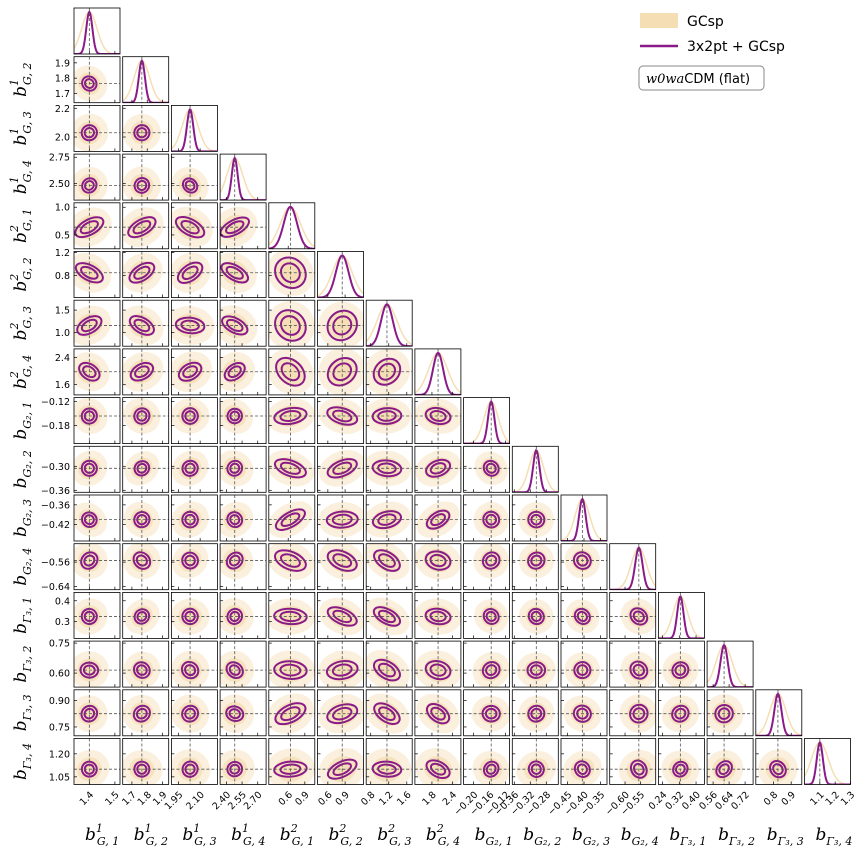  Describe the element at coordinates (253, 801) in the screenshot. I see `x-tick-label-3-2: 2.70` at that location.